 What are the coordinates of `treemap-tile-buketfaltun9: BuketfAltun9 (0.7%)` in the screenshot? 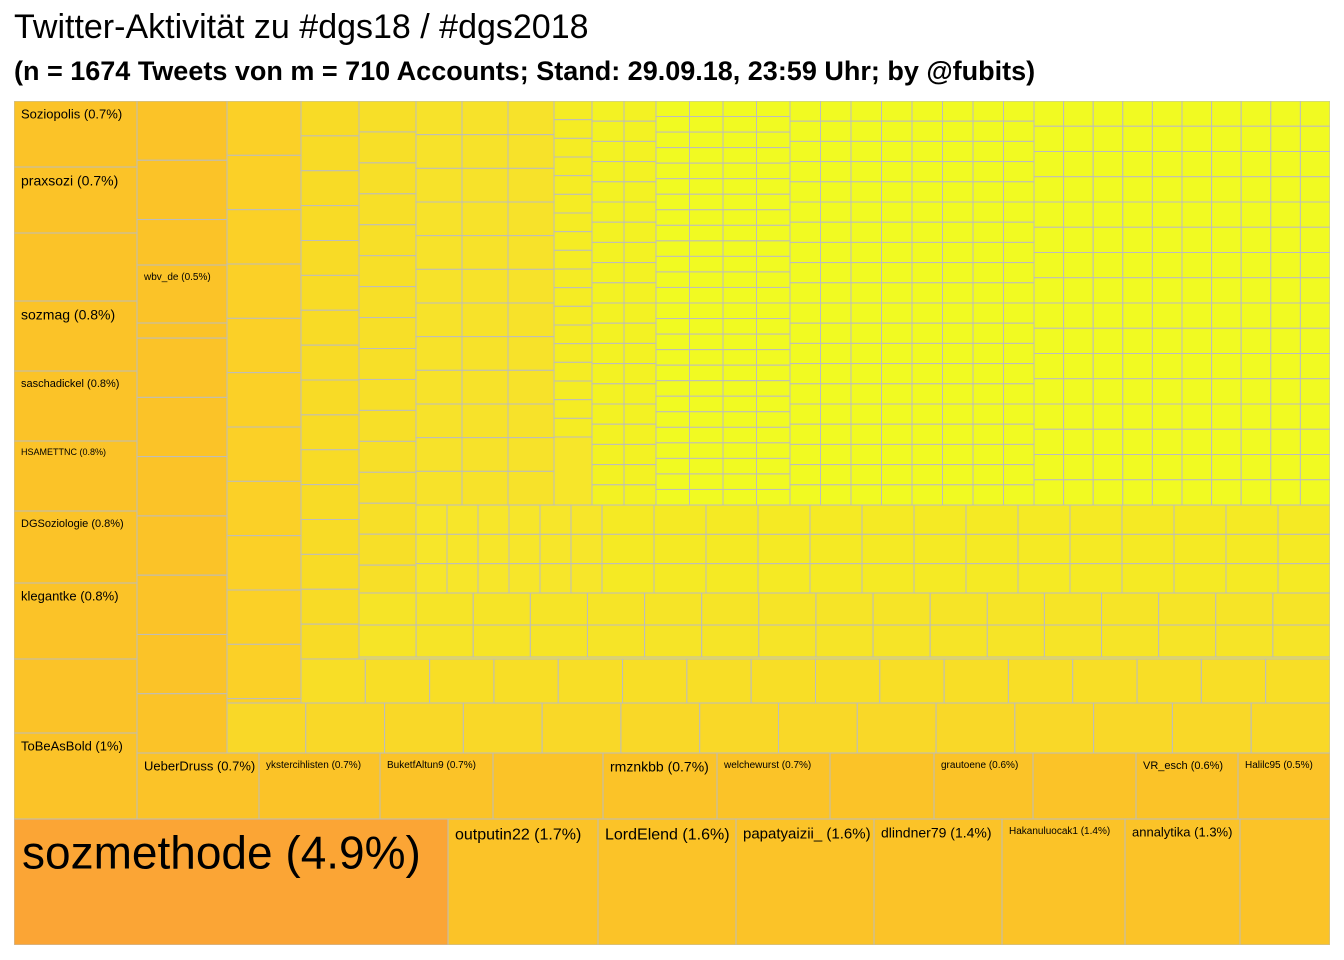 It's located at (436, 786).